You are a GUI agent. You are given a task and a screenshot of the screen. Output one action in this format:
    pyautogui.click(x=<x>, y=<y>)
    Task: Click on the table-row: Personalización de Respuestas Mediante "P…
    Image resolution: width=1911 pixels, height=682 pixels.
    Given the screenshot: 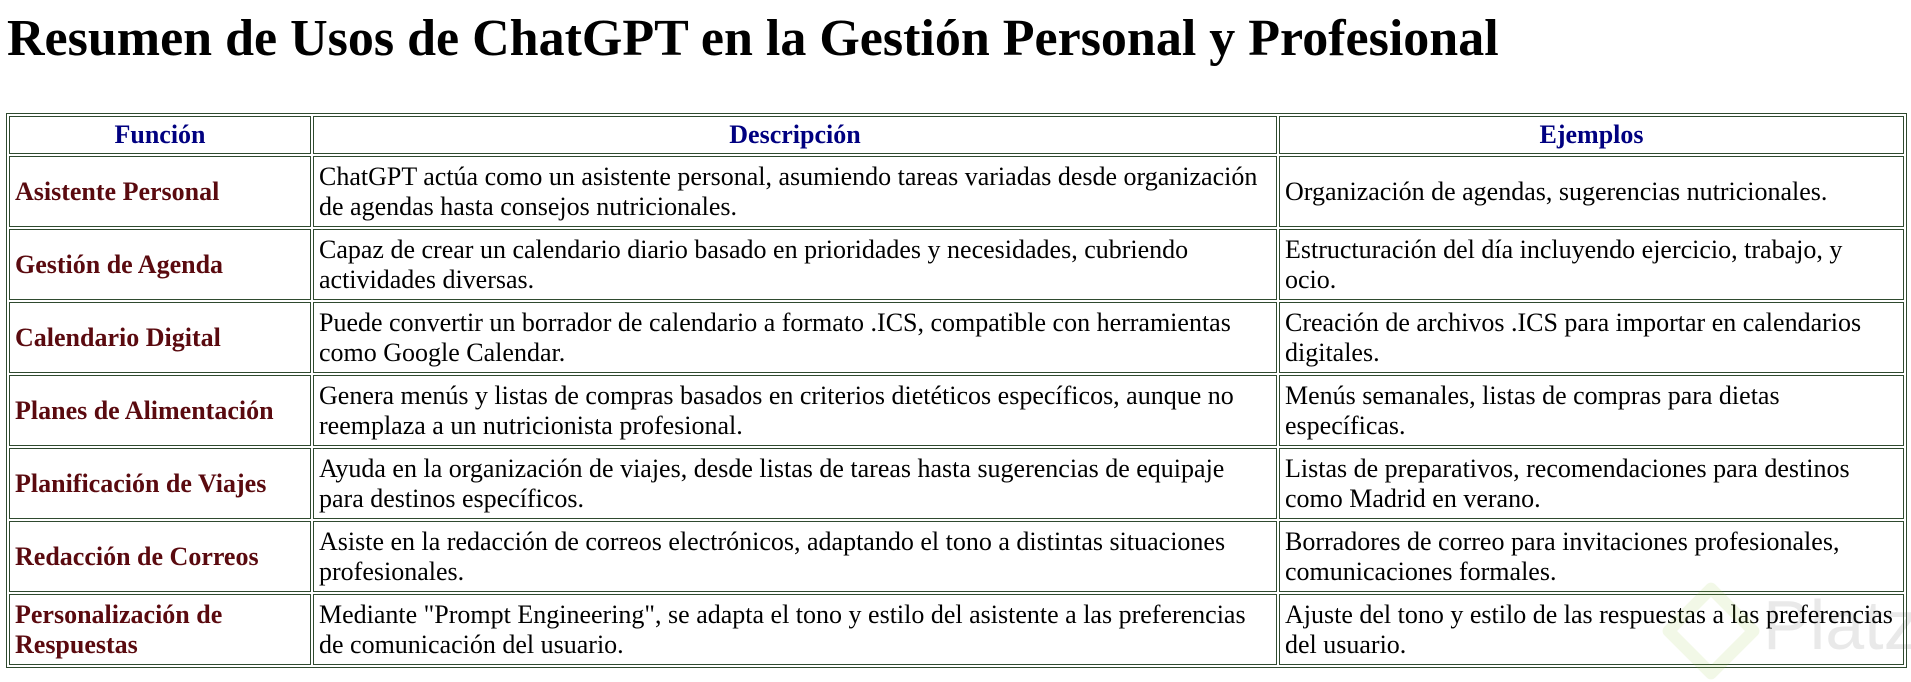 What is the action you would take?
    pyautogui.click(x=956, y=629)
    